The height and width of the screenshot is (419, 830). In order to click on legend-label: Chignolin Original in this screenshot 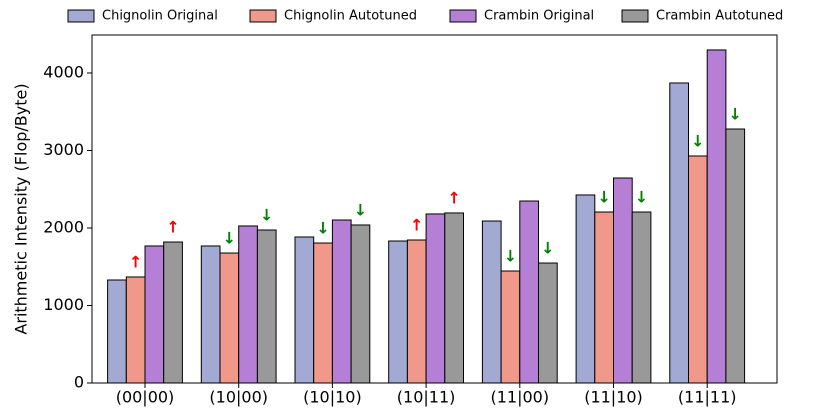, I will do `click(160, 16)`.